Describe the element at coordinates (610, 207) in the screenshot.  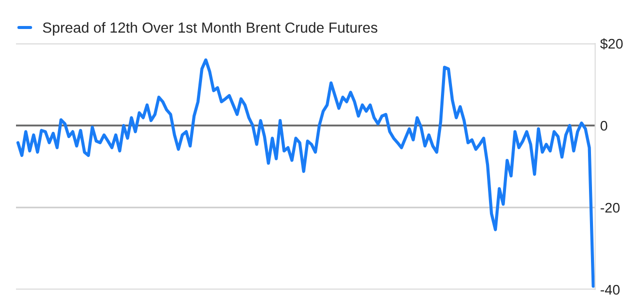
I see `y-tick-label: -20` at that location.